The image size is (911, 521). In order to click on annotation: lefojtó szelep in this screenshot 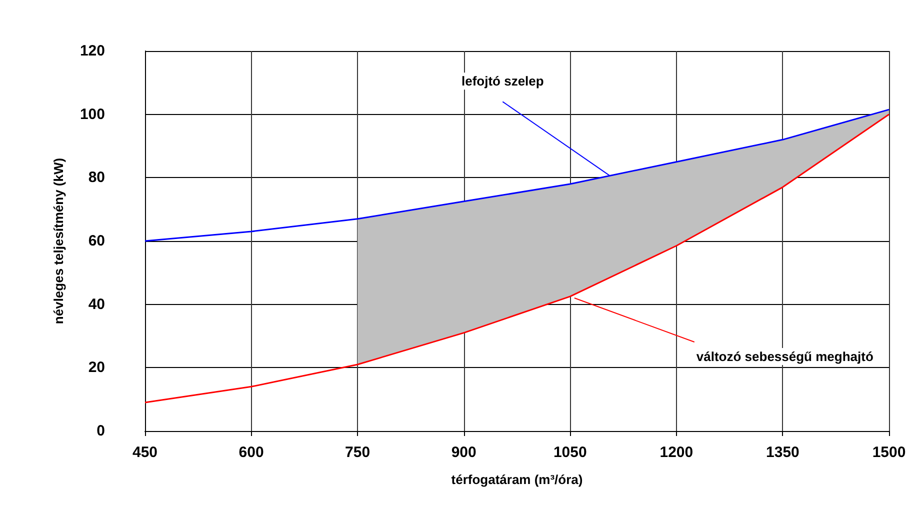, I will do `click(502, 81)`.